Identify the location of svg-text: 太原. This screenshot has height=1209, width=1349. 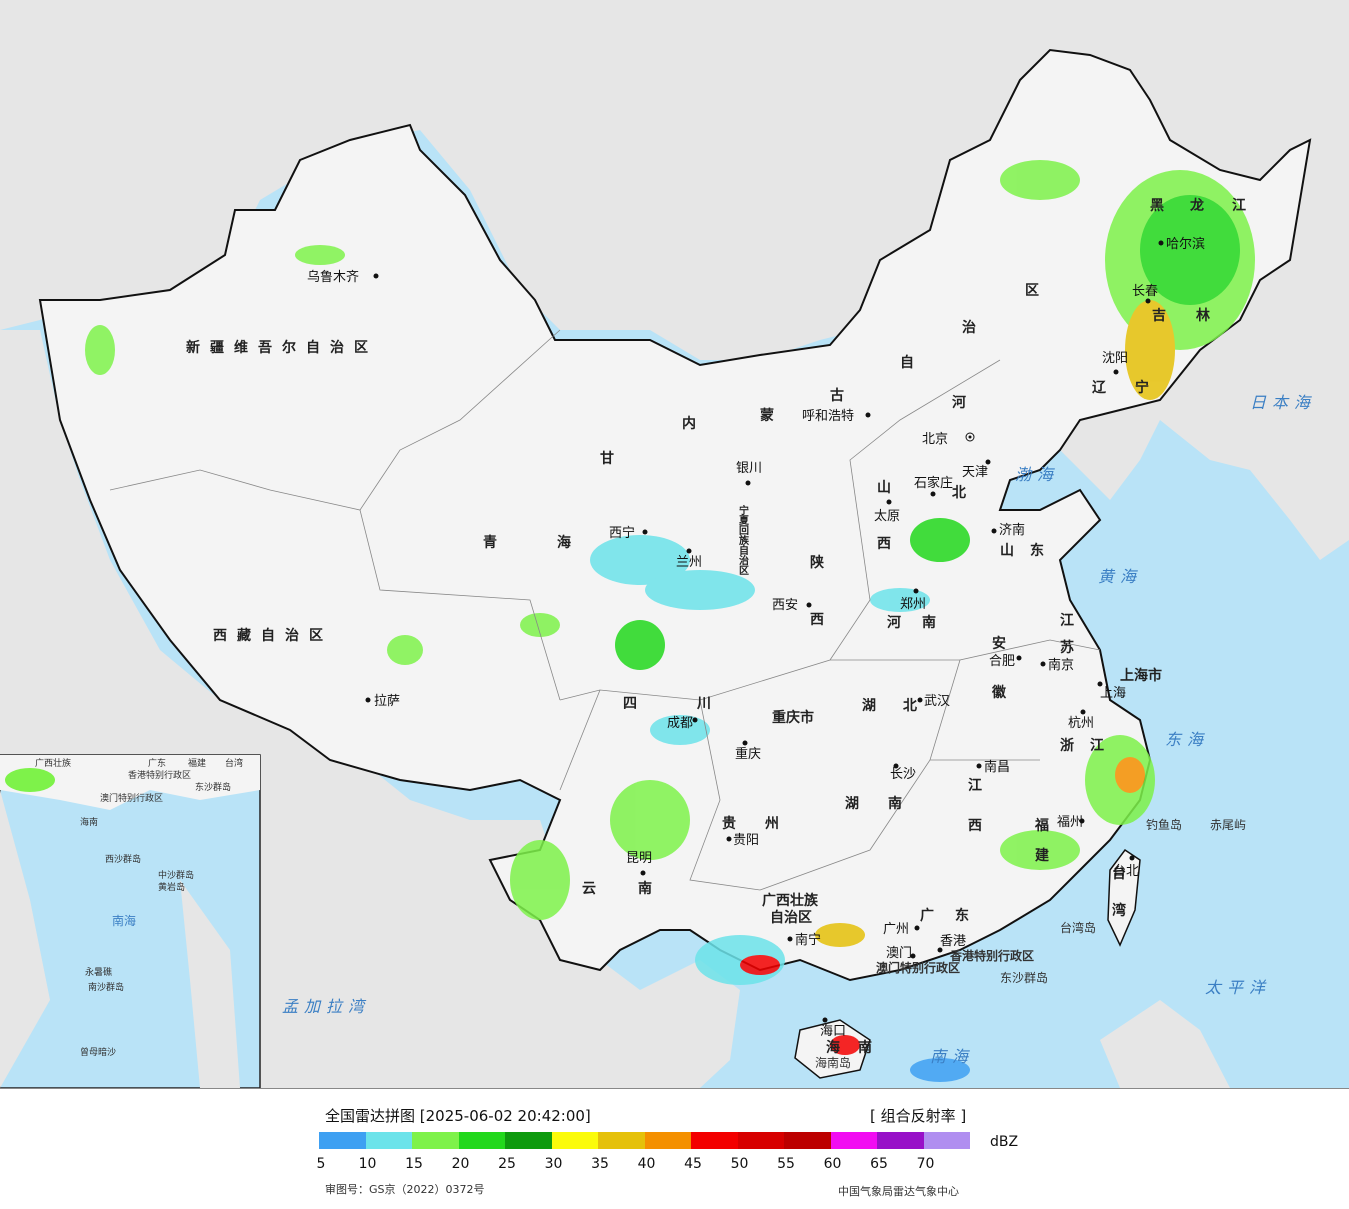
(887, 516).